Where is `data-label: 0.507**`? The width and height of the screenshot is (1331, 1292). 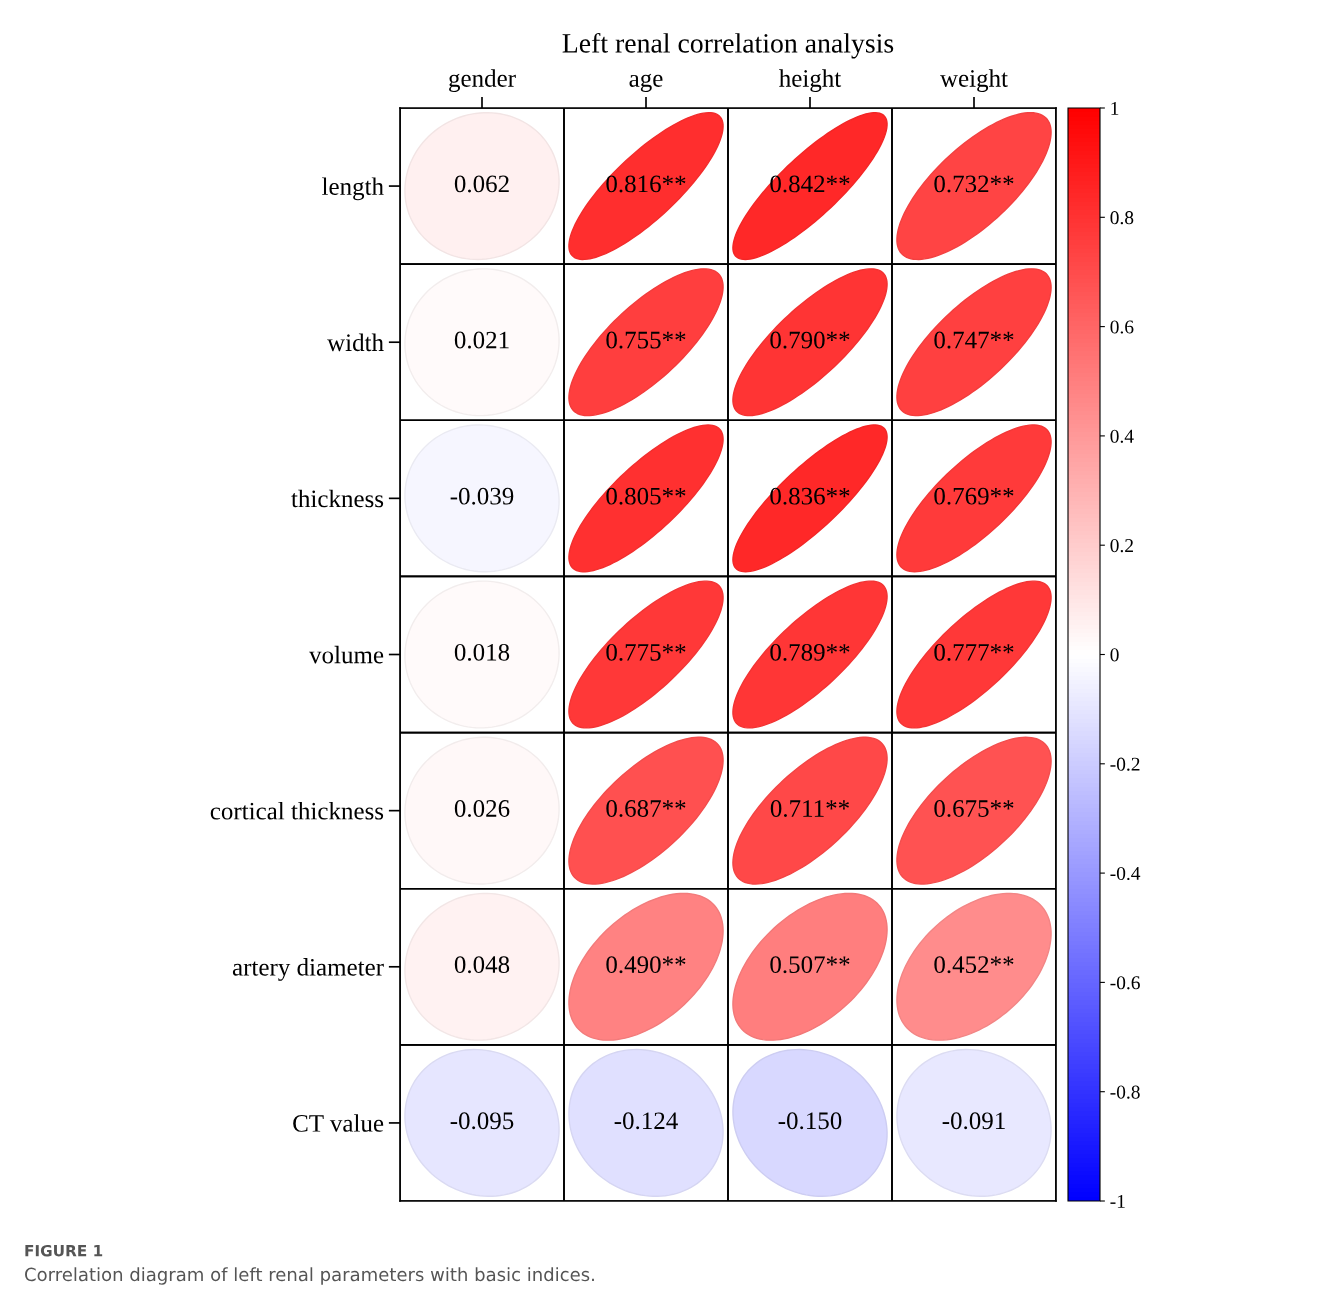
data-label: 0.507** is located at coordinates (810, 965).